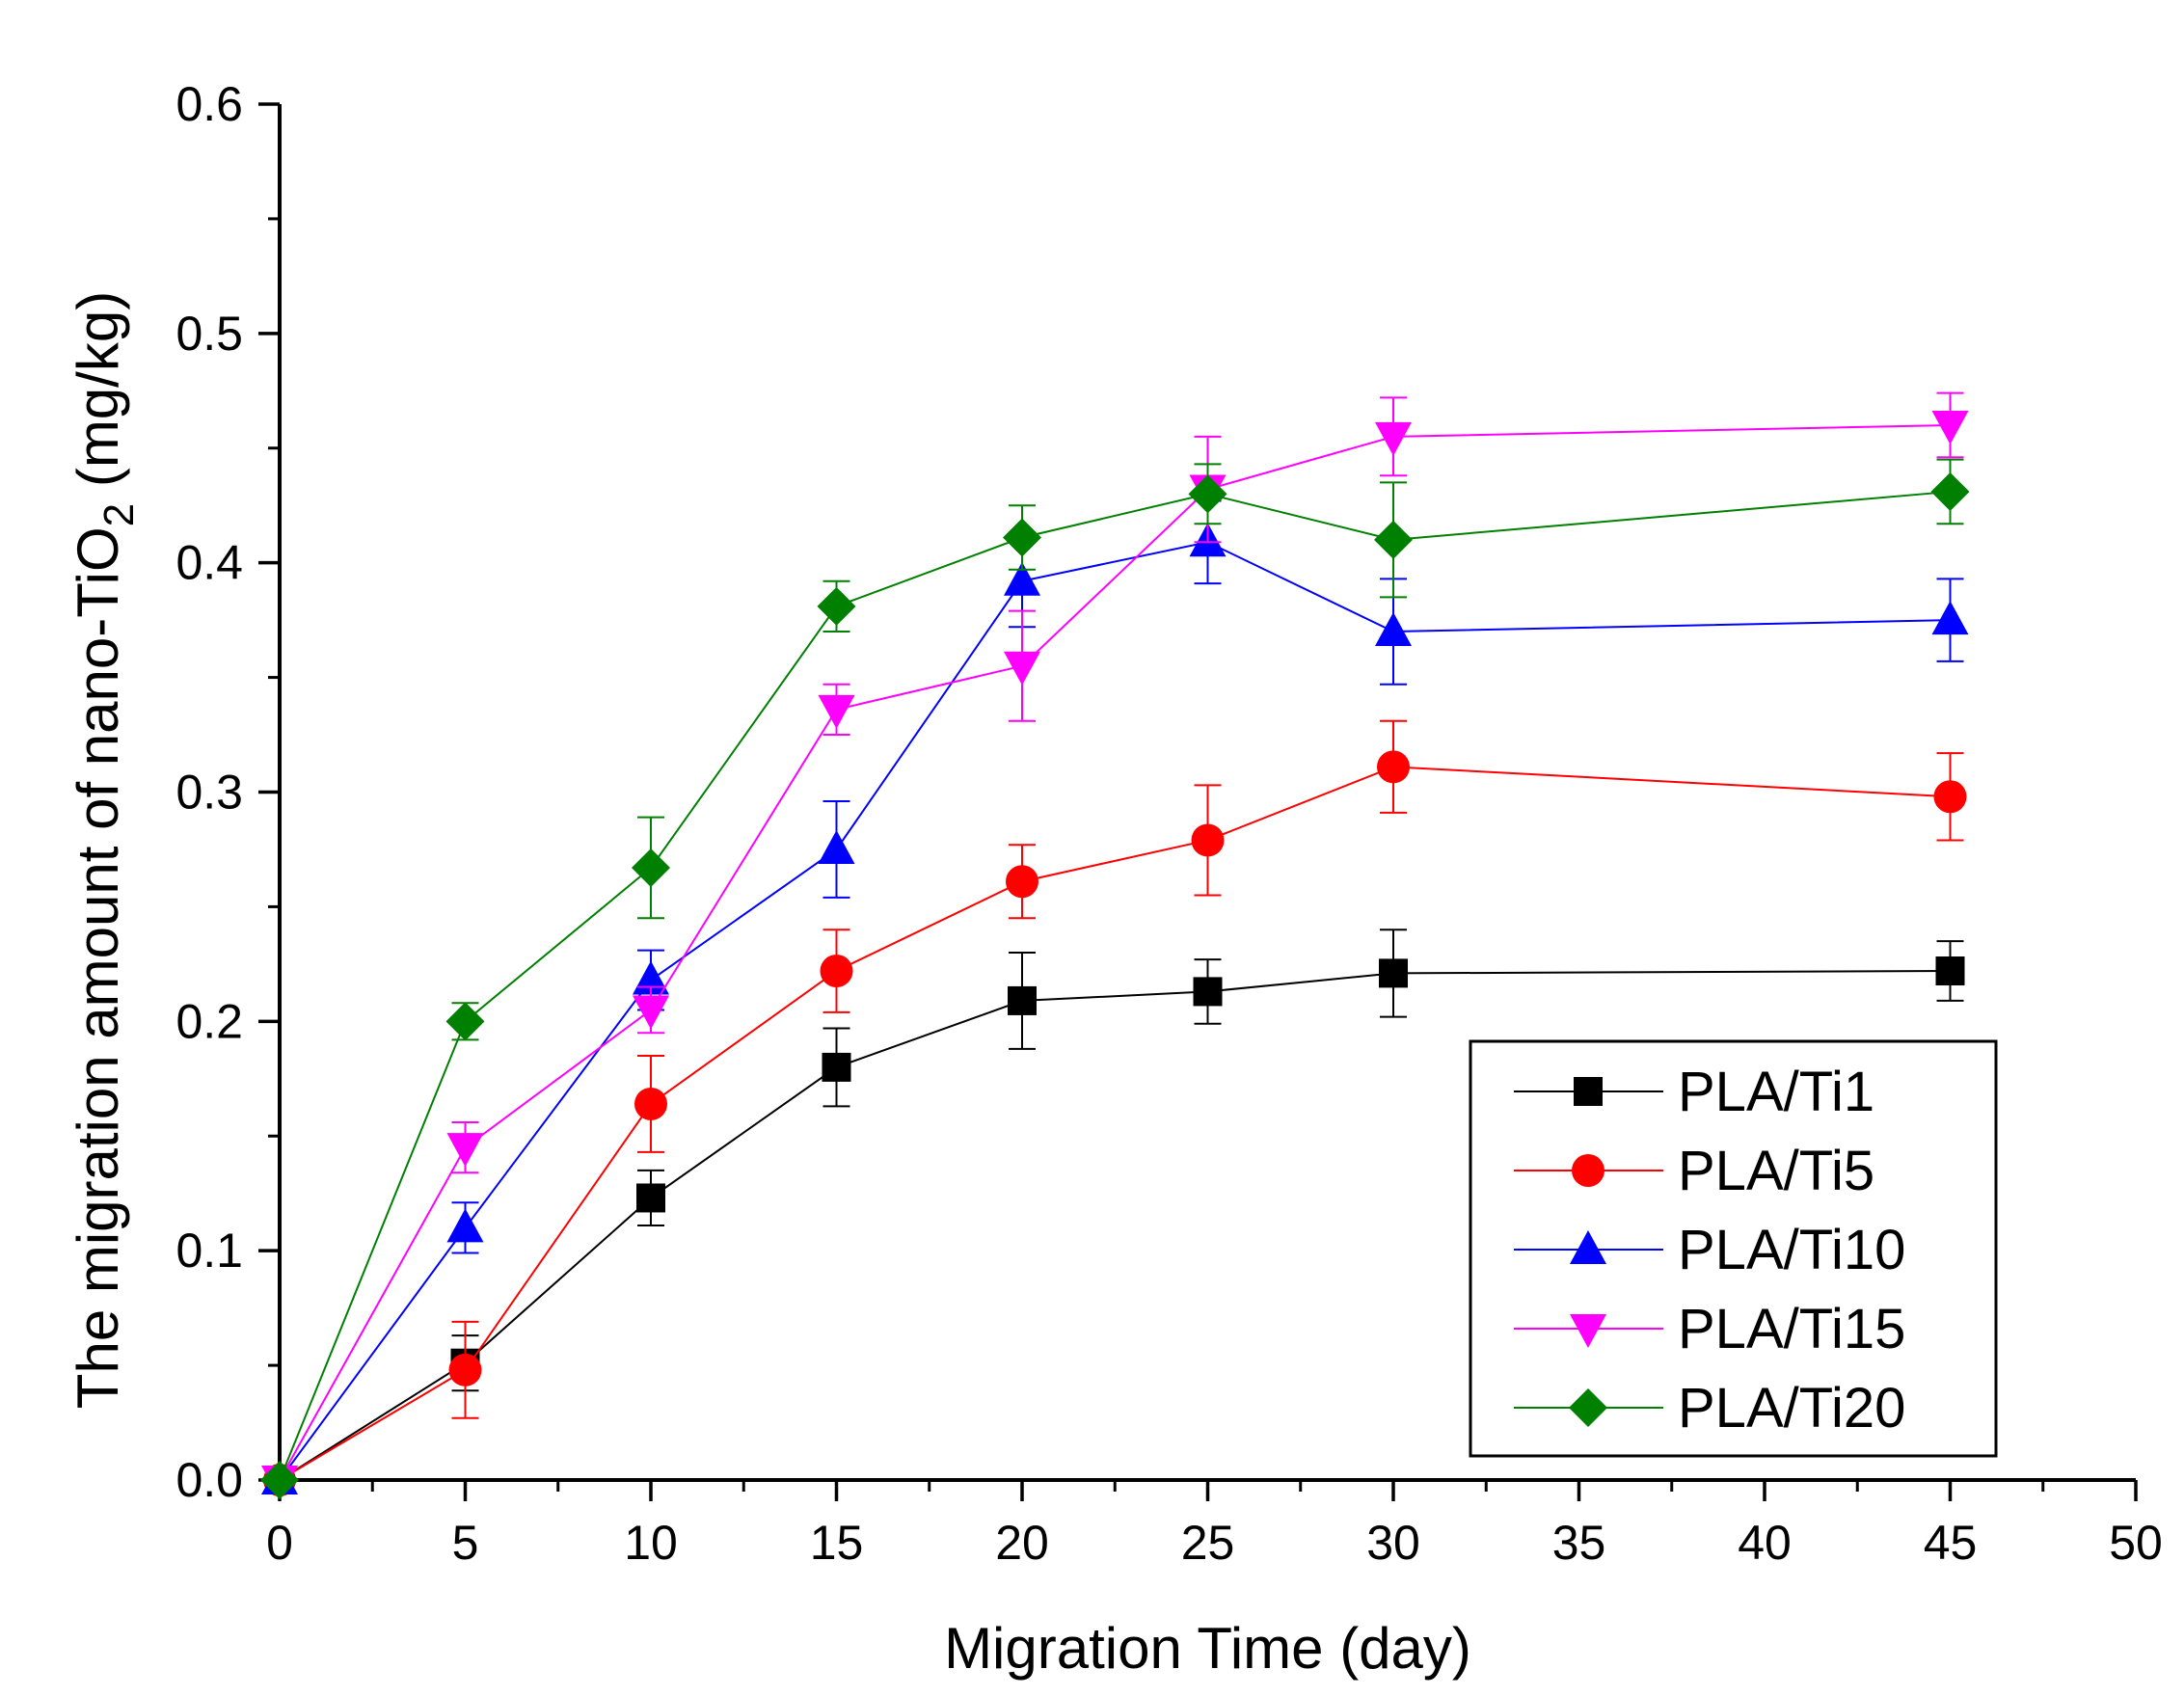 This screenshot has height=1696, width=2184. I want to click on x-tick-label: 25, so click(1208, 1543).